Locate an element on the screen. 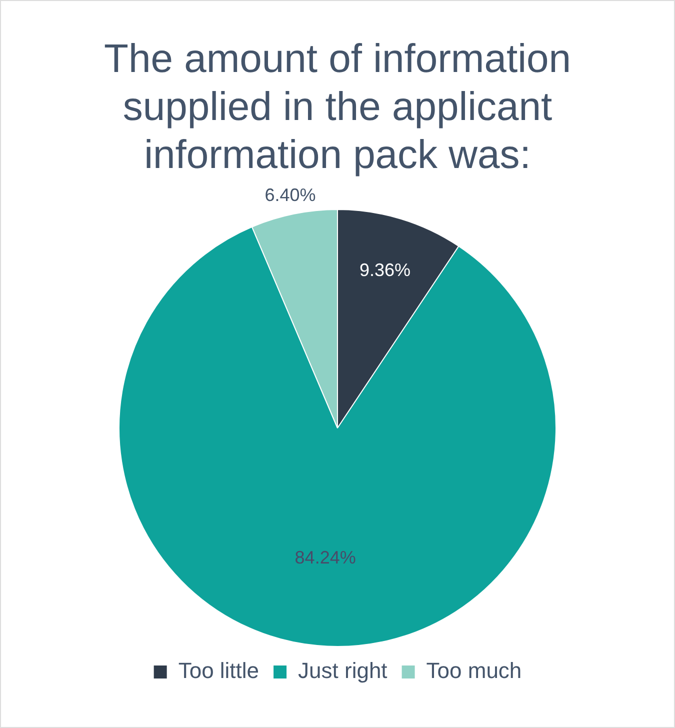  data-label: 9.36% is located at coordinates (385, 270).